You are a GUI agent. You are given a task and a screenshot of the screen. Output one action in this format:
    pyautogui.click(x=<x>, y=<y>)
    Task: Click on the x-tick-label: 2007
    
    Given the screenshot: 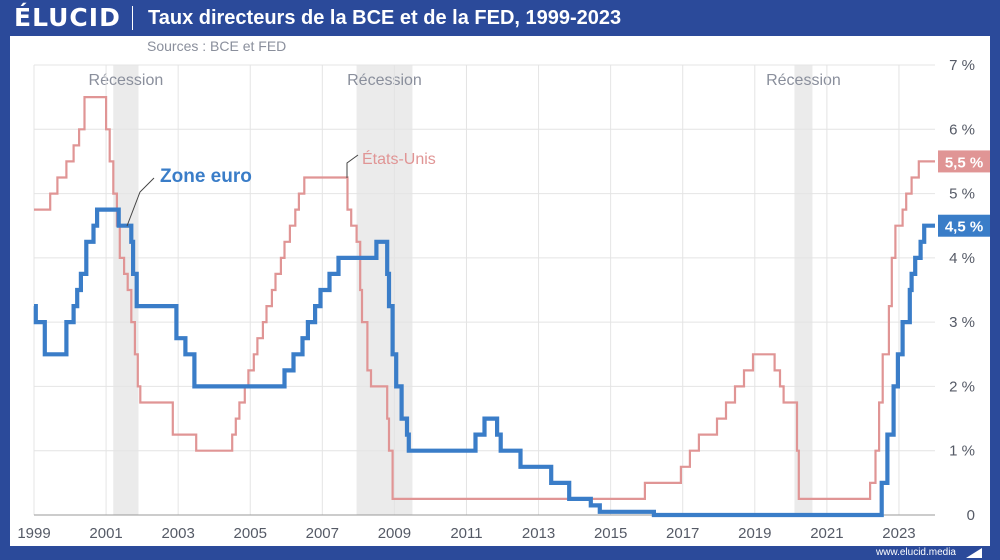 What is the action you would take?
    pyautogui.click(x=322, y=533)
    